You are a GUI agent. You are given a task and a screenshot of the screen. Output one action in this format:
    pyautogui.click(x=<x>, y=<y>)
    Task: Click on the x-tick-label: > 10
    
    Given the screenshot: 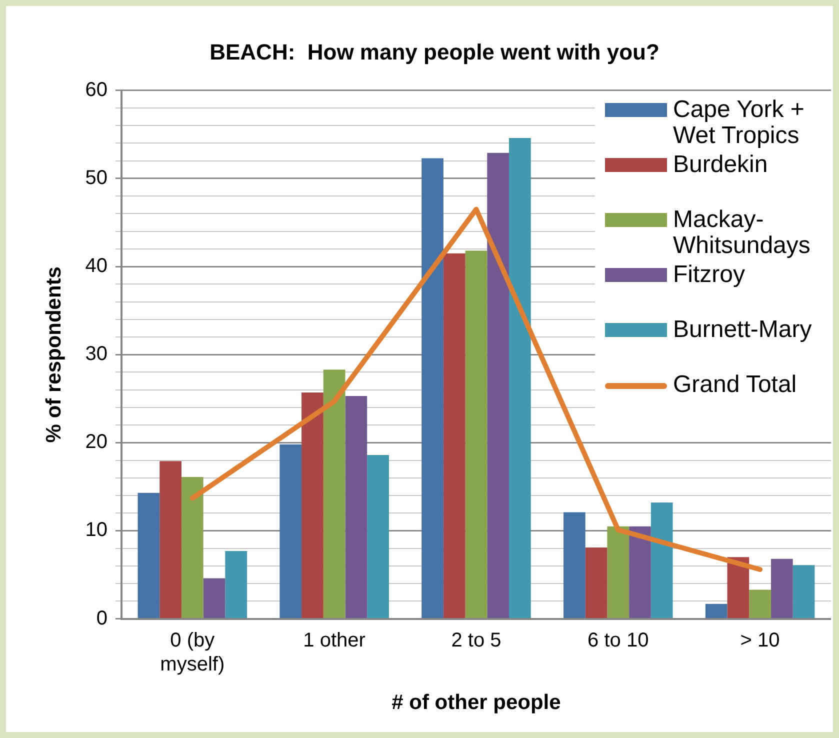 What is the action you would take?
    pyautogui.click(x=760, y=640)
    